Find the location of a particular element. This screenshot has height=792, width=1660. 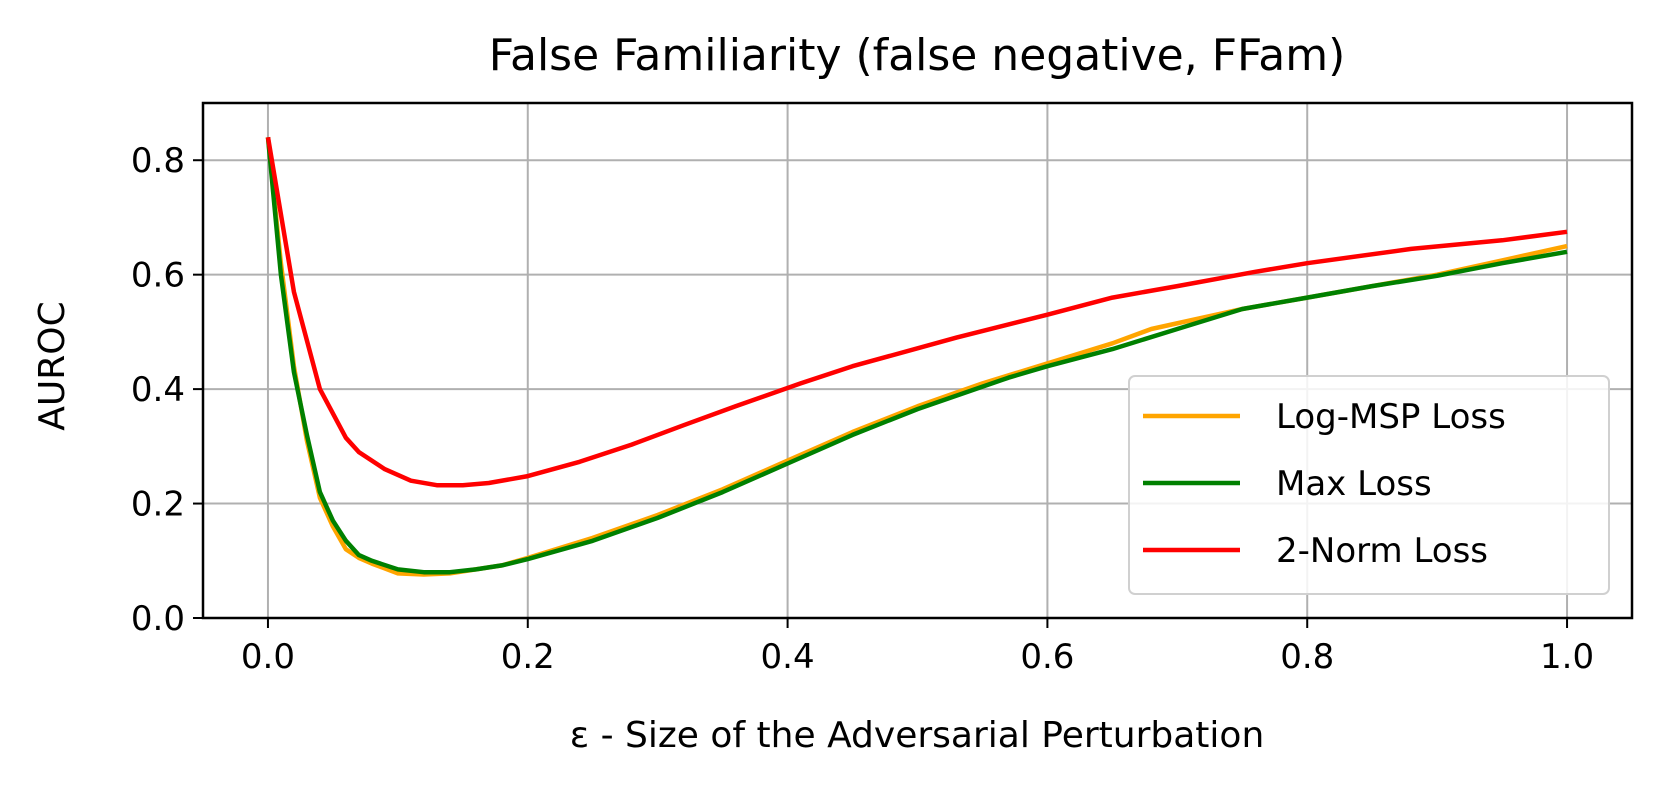

x-tick-label: 1.0 is located at coordinates (1567, 657).